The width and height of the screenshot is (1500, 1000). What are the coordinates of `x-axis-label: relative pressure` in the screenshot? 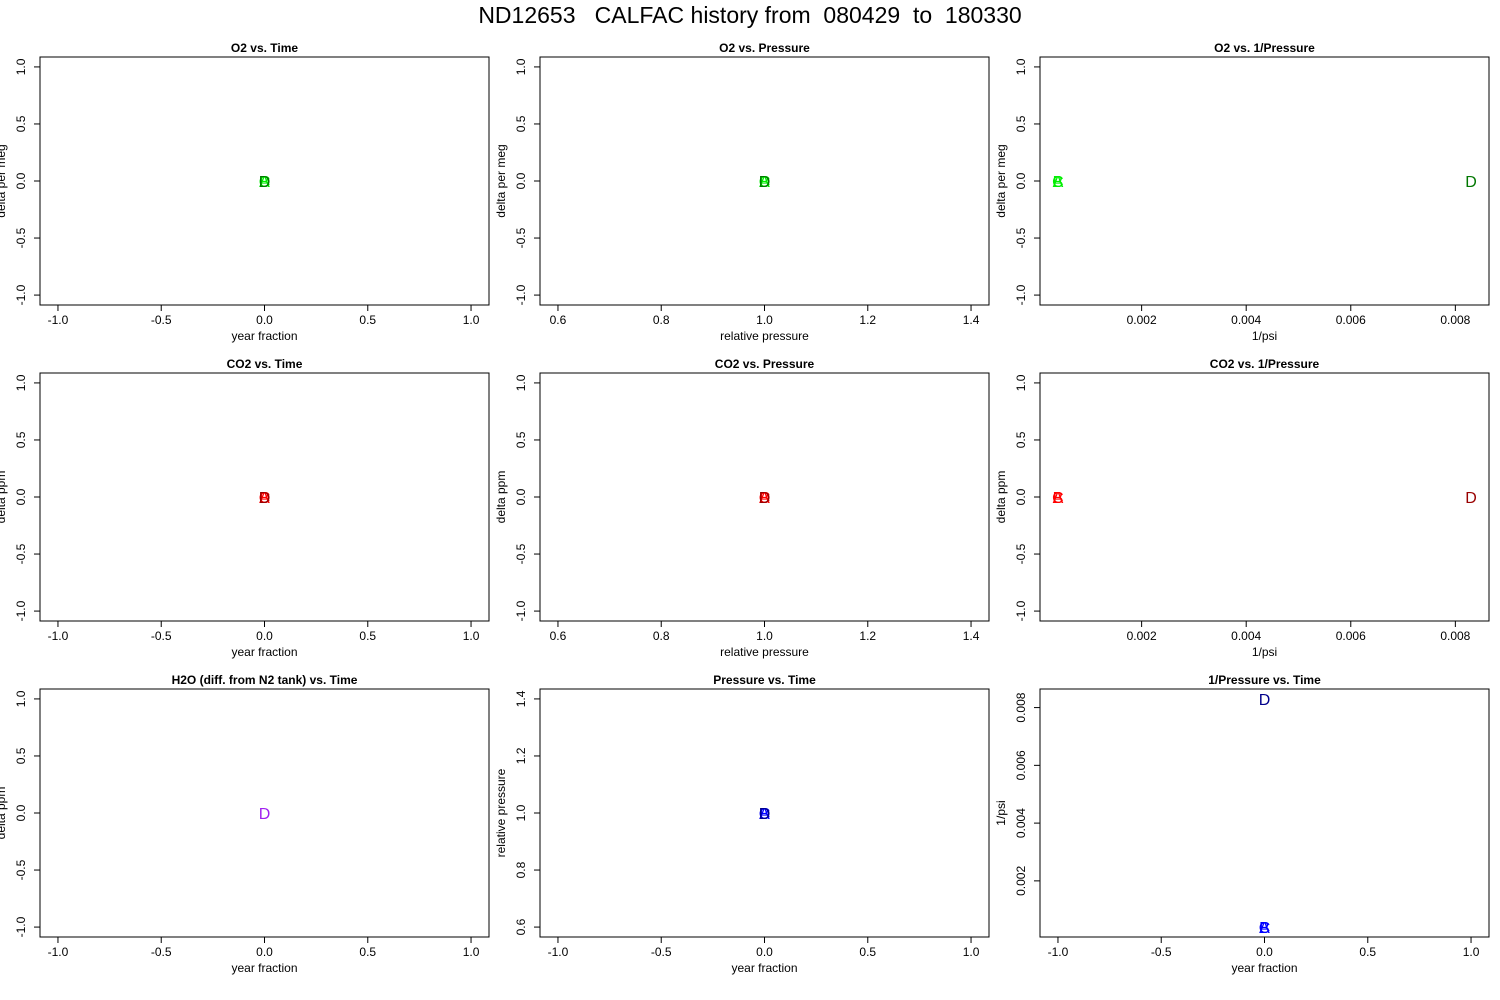 It's located at (764, 336).